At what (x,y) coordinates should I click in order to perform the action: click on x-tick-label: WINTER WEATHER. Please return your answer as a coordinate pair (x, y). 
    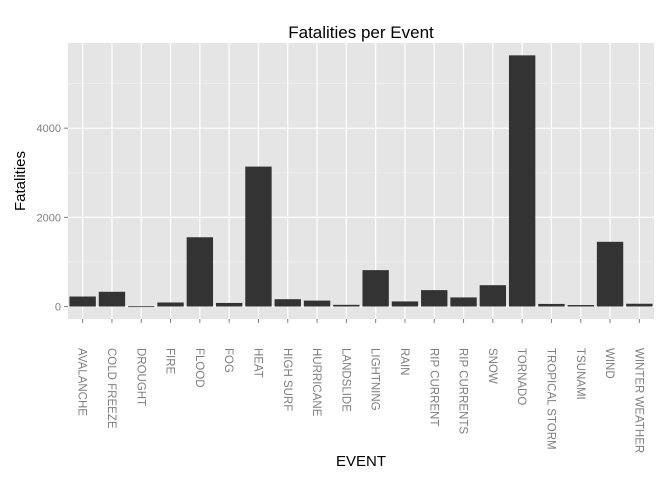
    Looking at the image, I should click on (638, 400).